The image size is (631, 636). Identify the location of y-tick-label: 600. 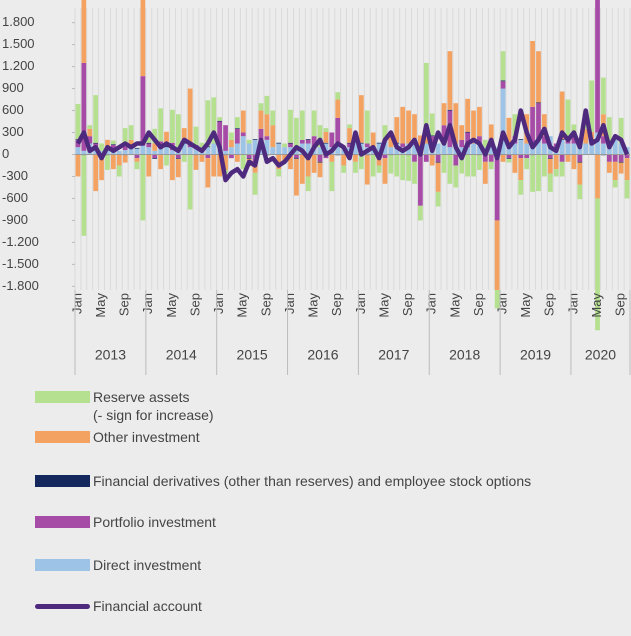
(13, 109).